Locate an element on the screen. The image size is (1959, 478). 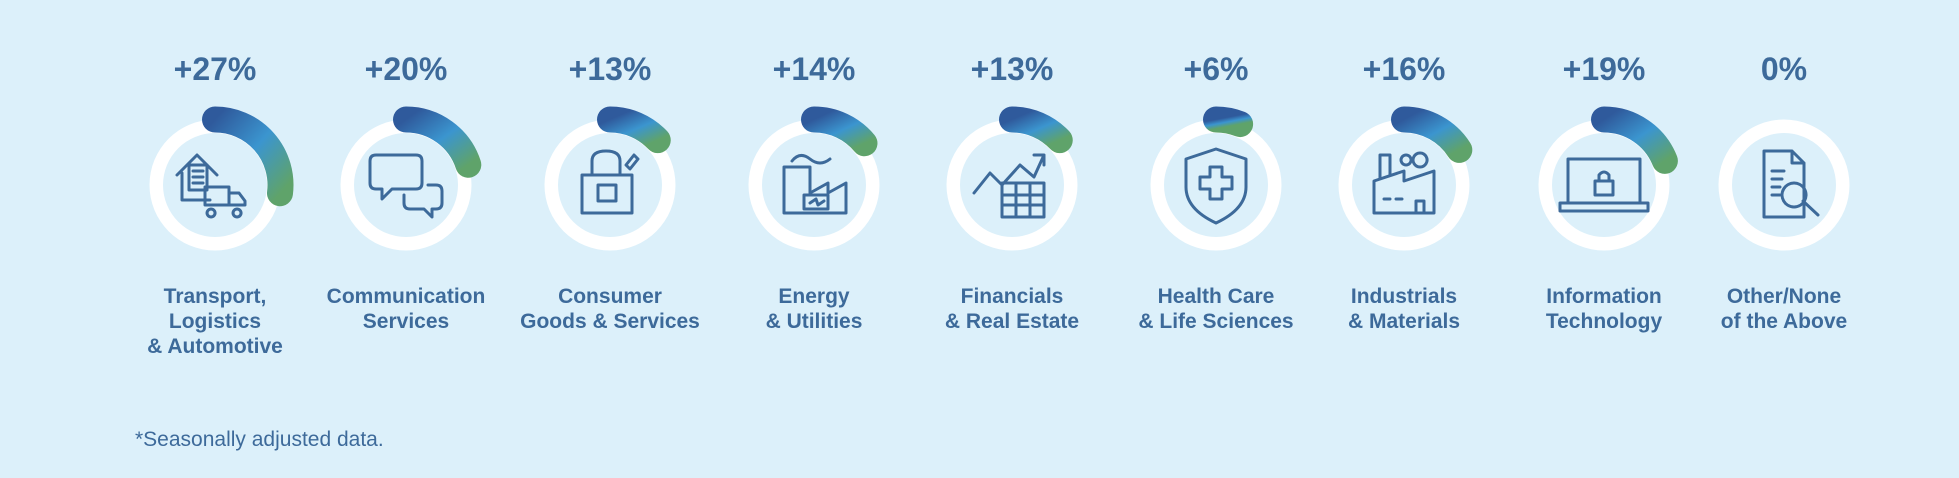
footnote: *Seasonally adjusted data. is located at coordinates (259, 439).